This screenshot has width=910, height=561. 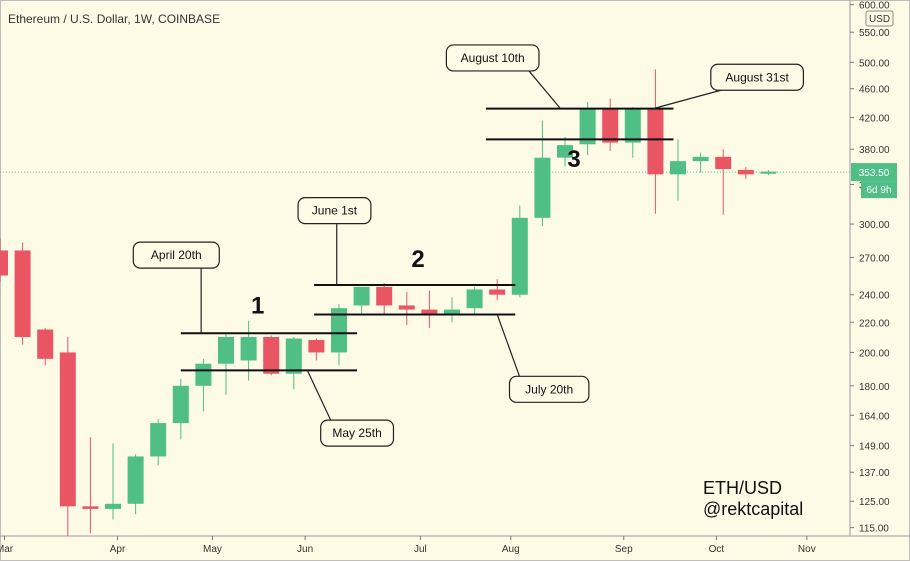 I want to click on time-tick-label: Oct, so click(x=717, y=549).